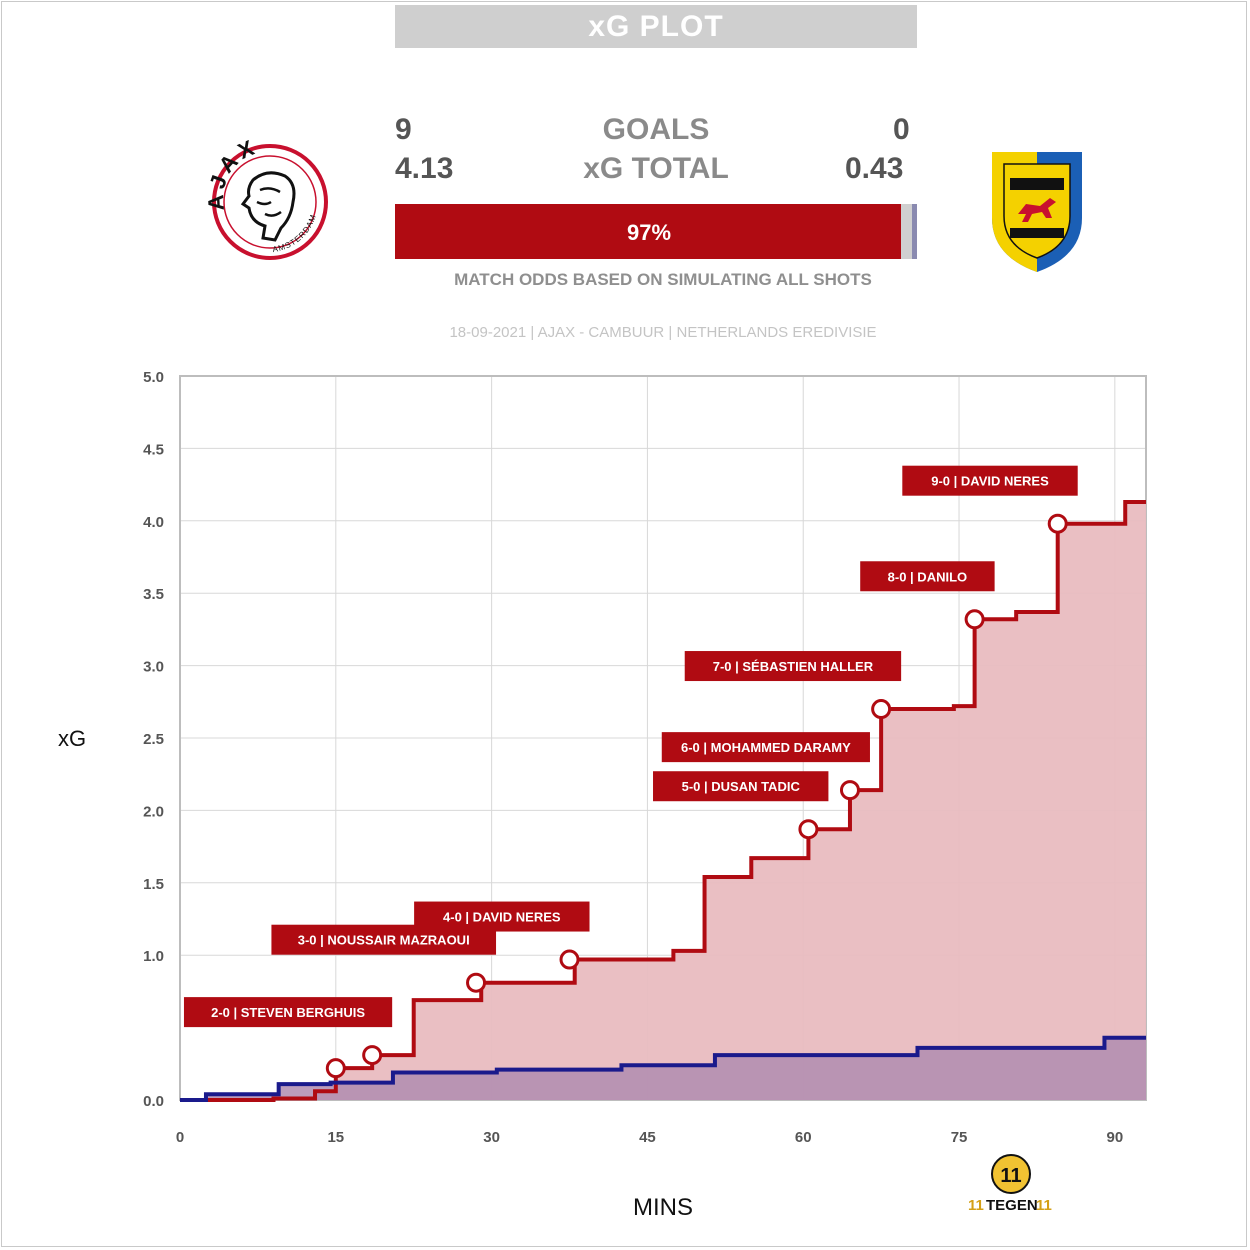  What do you see at coordinates (153, 522) in the screenshot?
I see `y-tick-label: 4.0` at bounding box center [153, 522].